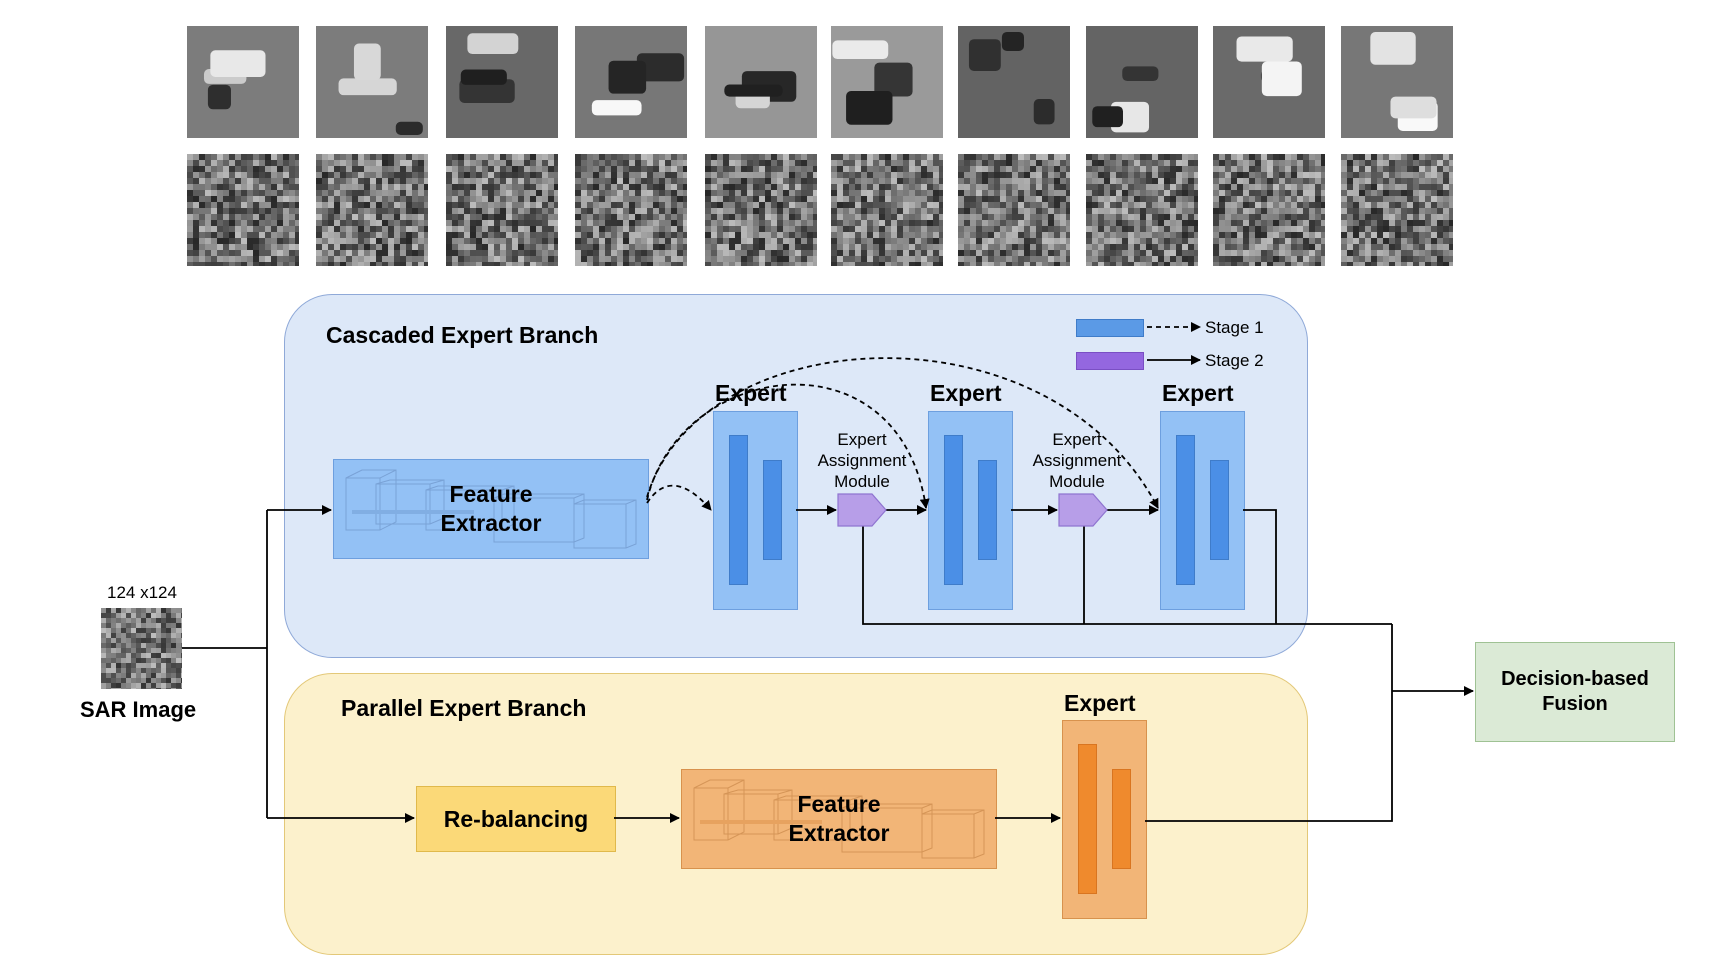  I want to click on assignment-module-2-label: Expert Assignment Module, so click(1077, 460).